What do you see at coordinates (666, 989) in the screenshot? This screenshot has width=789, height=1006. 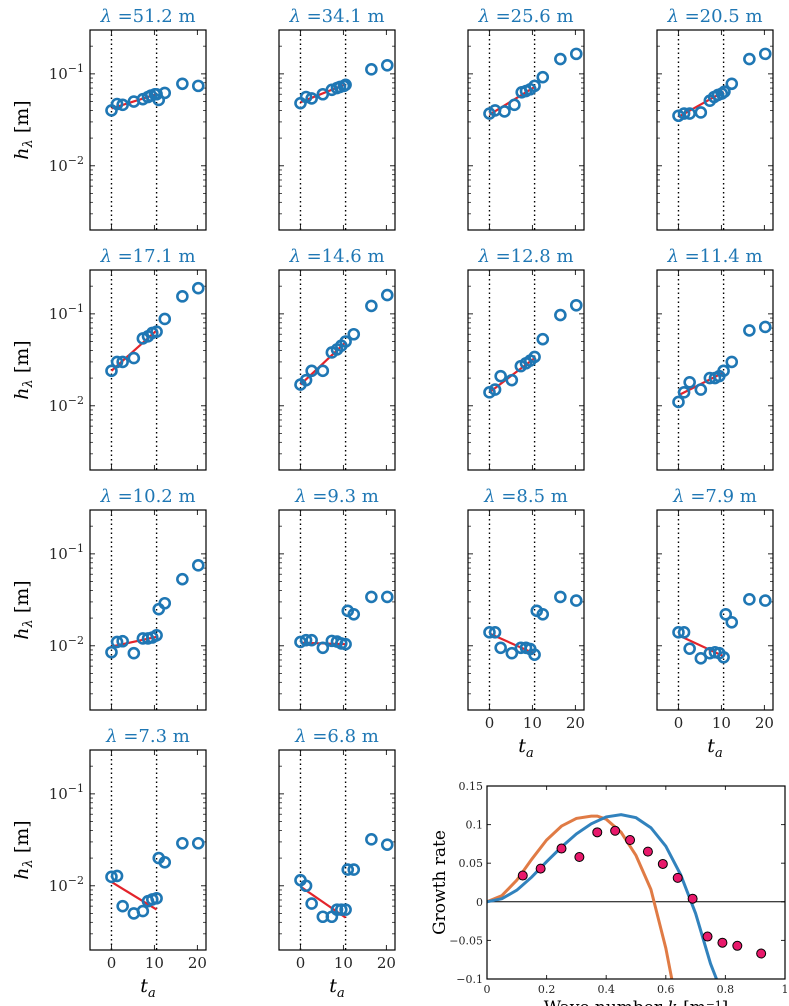 I see `x-tick-label: 0.6` at bounding box center [666, 989].